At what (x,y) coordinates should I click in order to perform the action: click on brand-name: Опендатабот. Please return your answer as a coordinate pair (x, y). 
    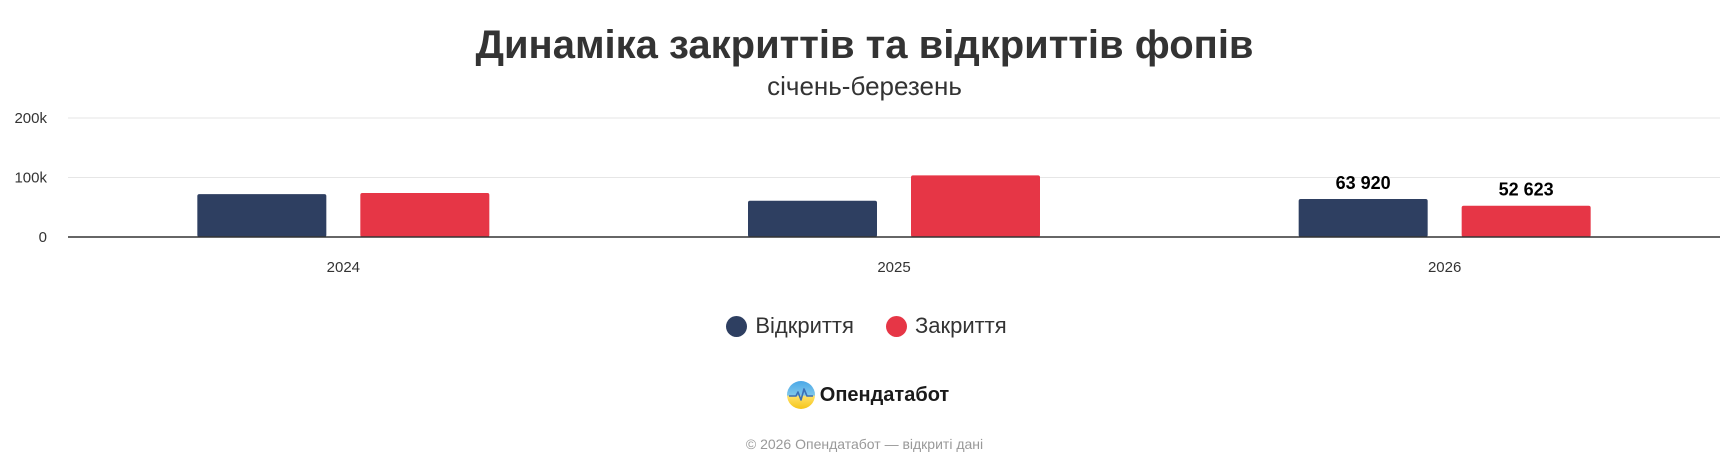
    Looking at the image, I should click on (884, 394).